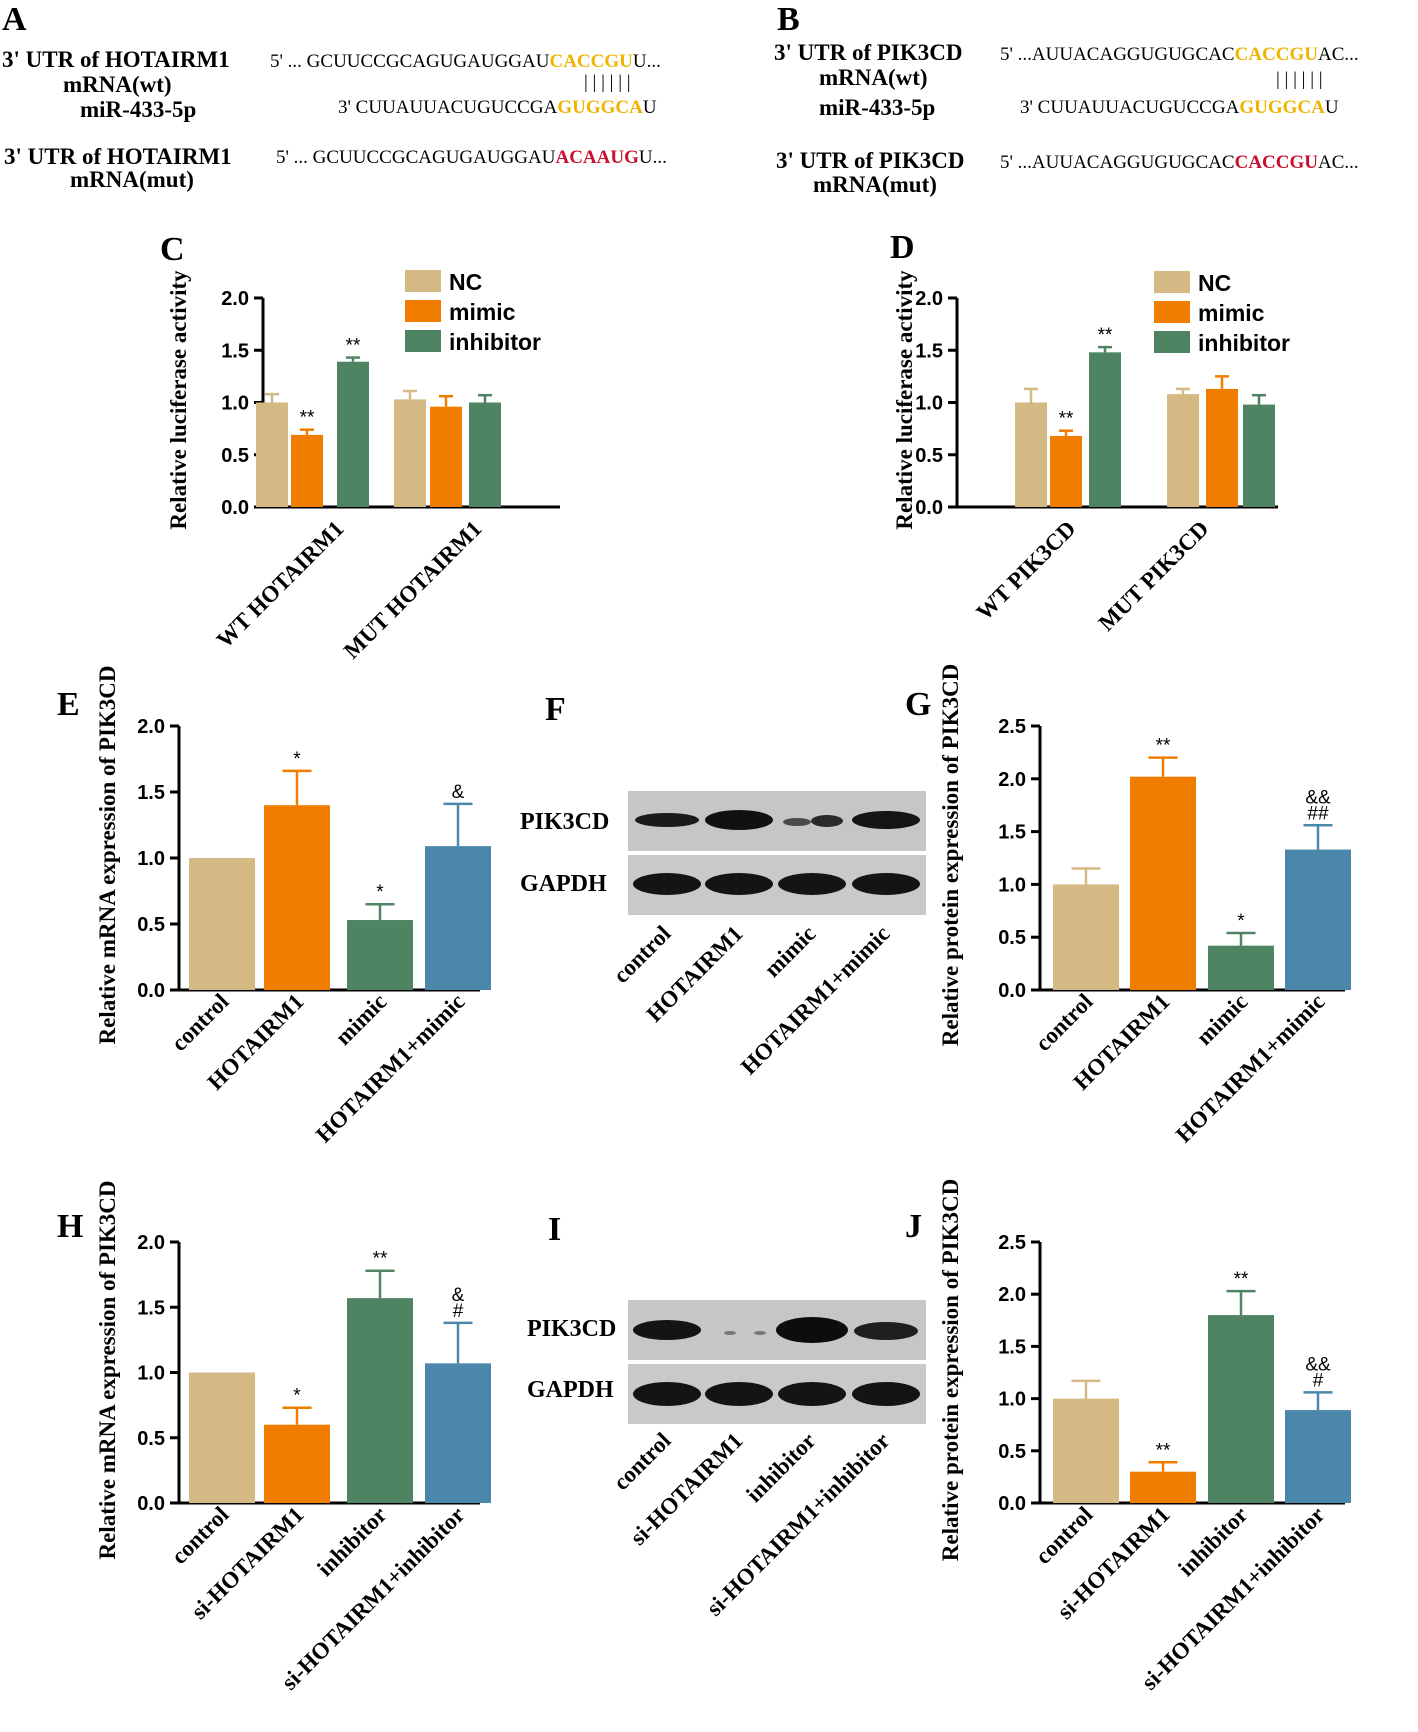  What do you see at coordinates (482, 312) in the screenshot?
I see `legend-label: mimic` at bounding box center [482, 312].